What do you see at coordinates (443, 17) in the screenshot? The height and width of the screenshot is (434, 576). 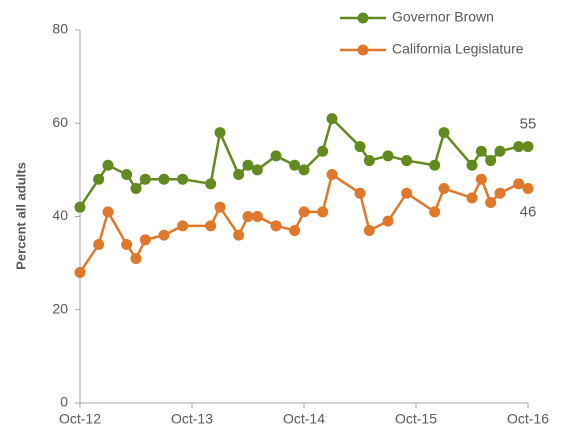 I see `legend-label: Governor Brown` at bounding box center [443, 17].